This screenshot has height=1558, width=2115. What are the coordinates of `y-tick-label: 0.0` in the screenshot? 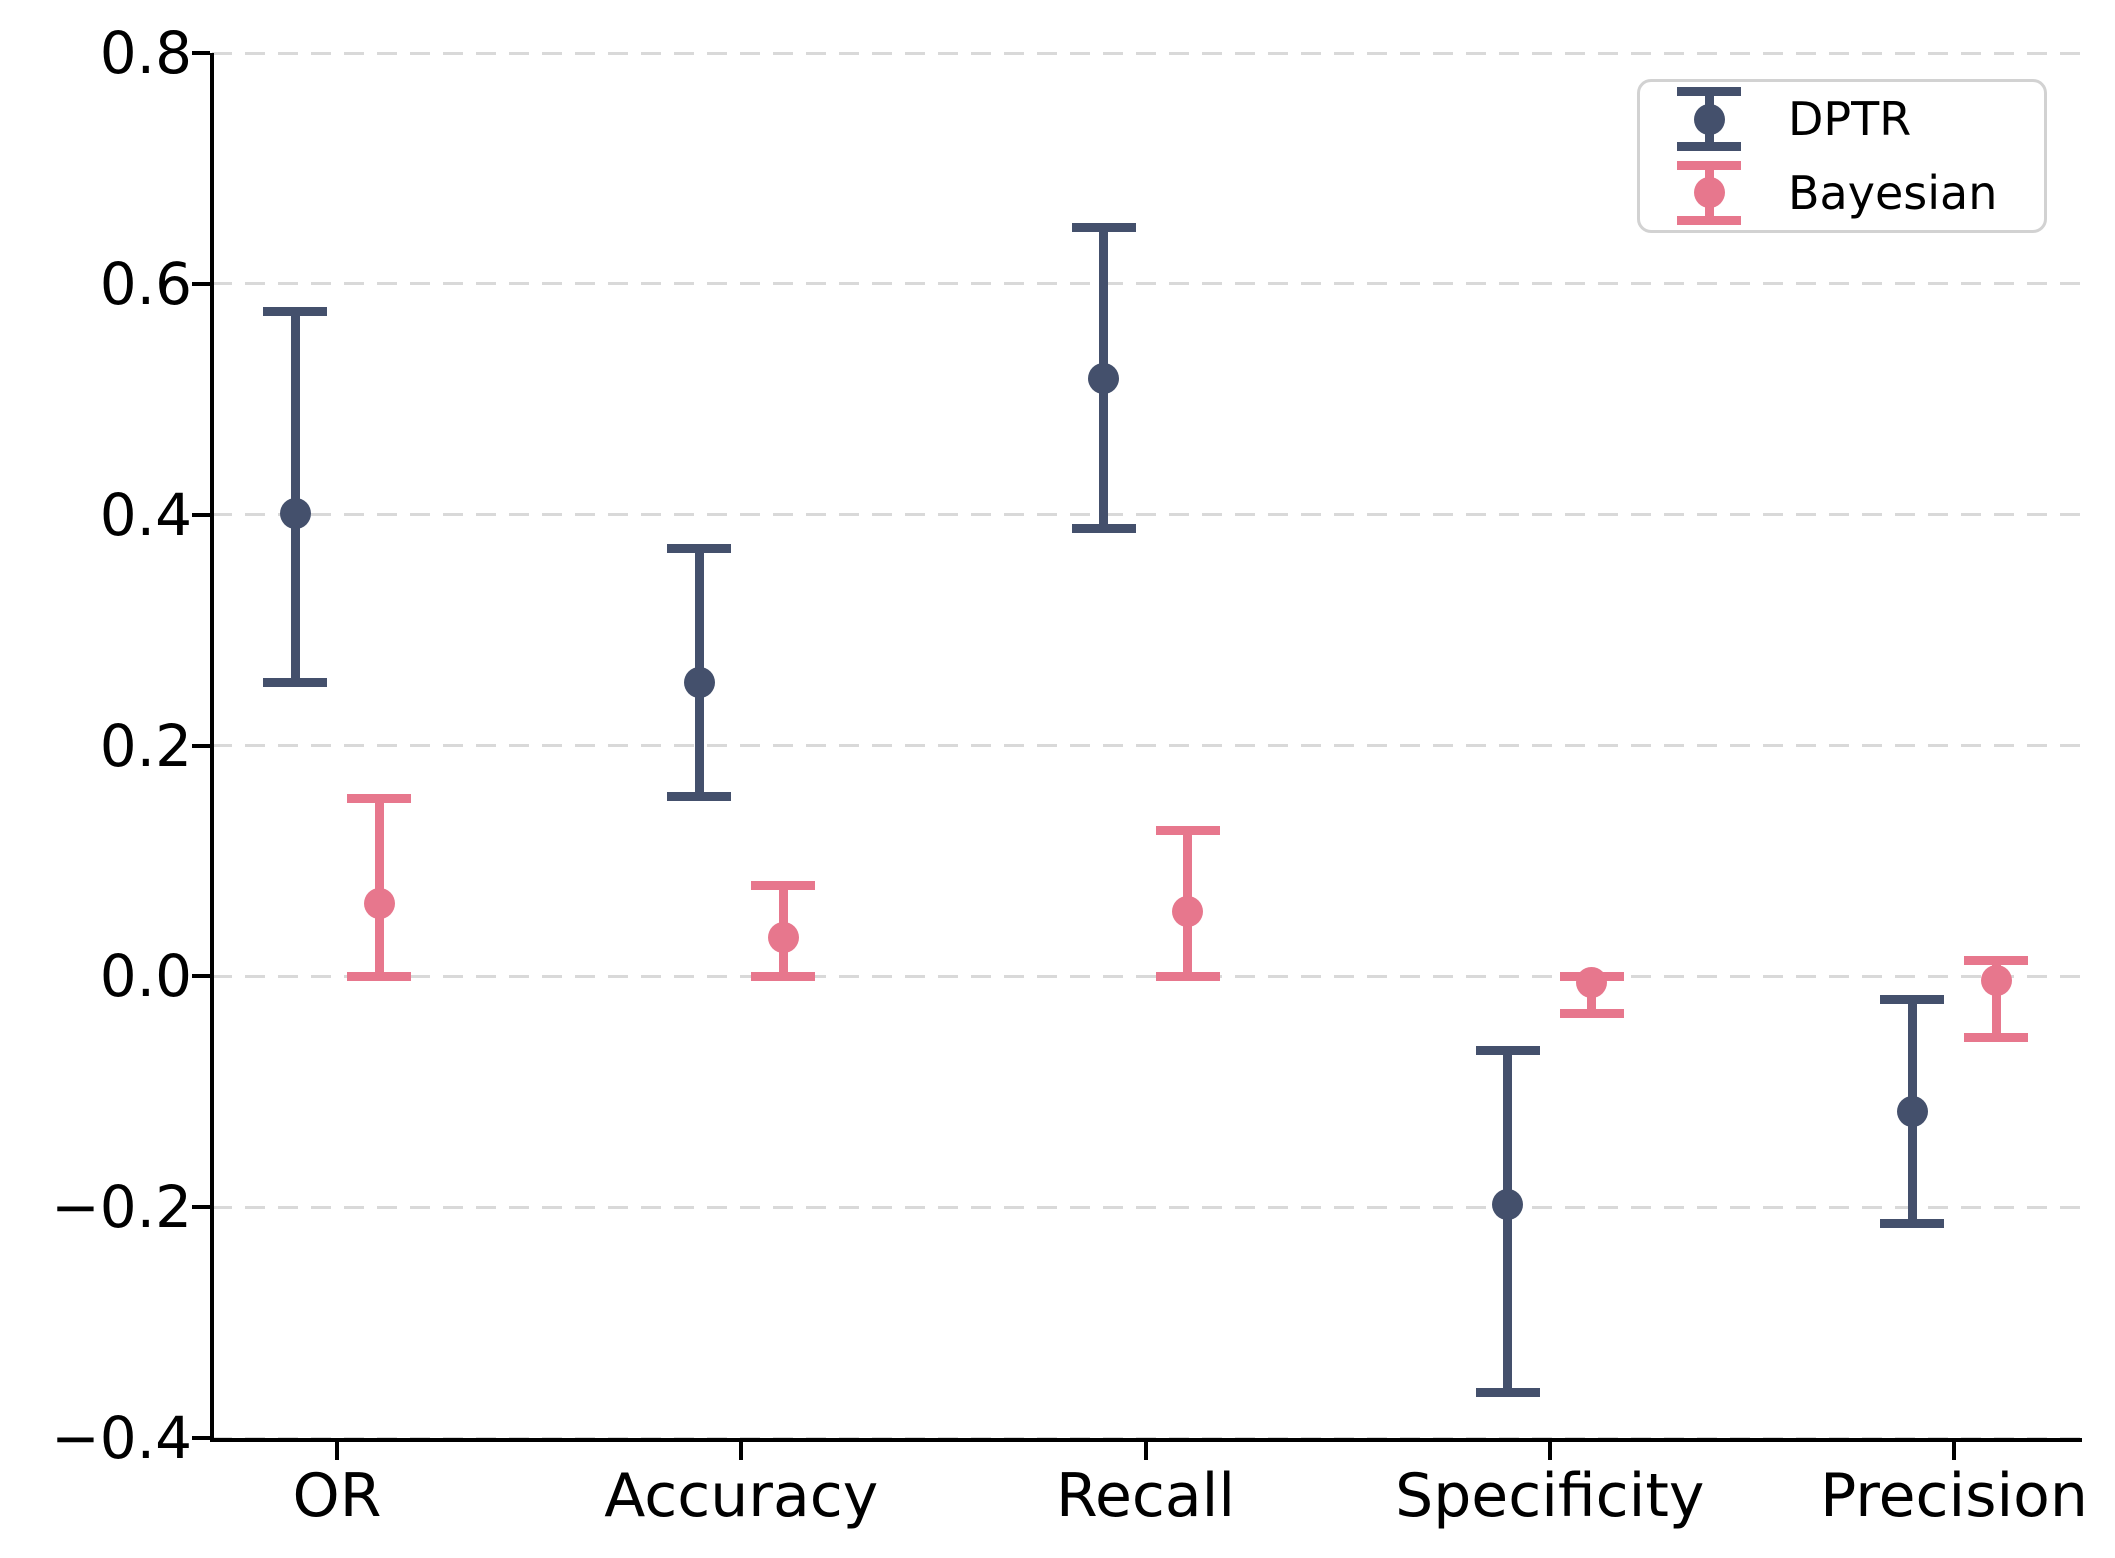 It's located at (145, 976).